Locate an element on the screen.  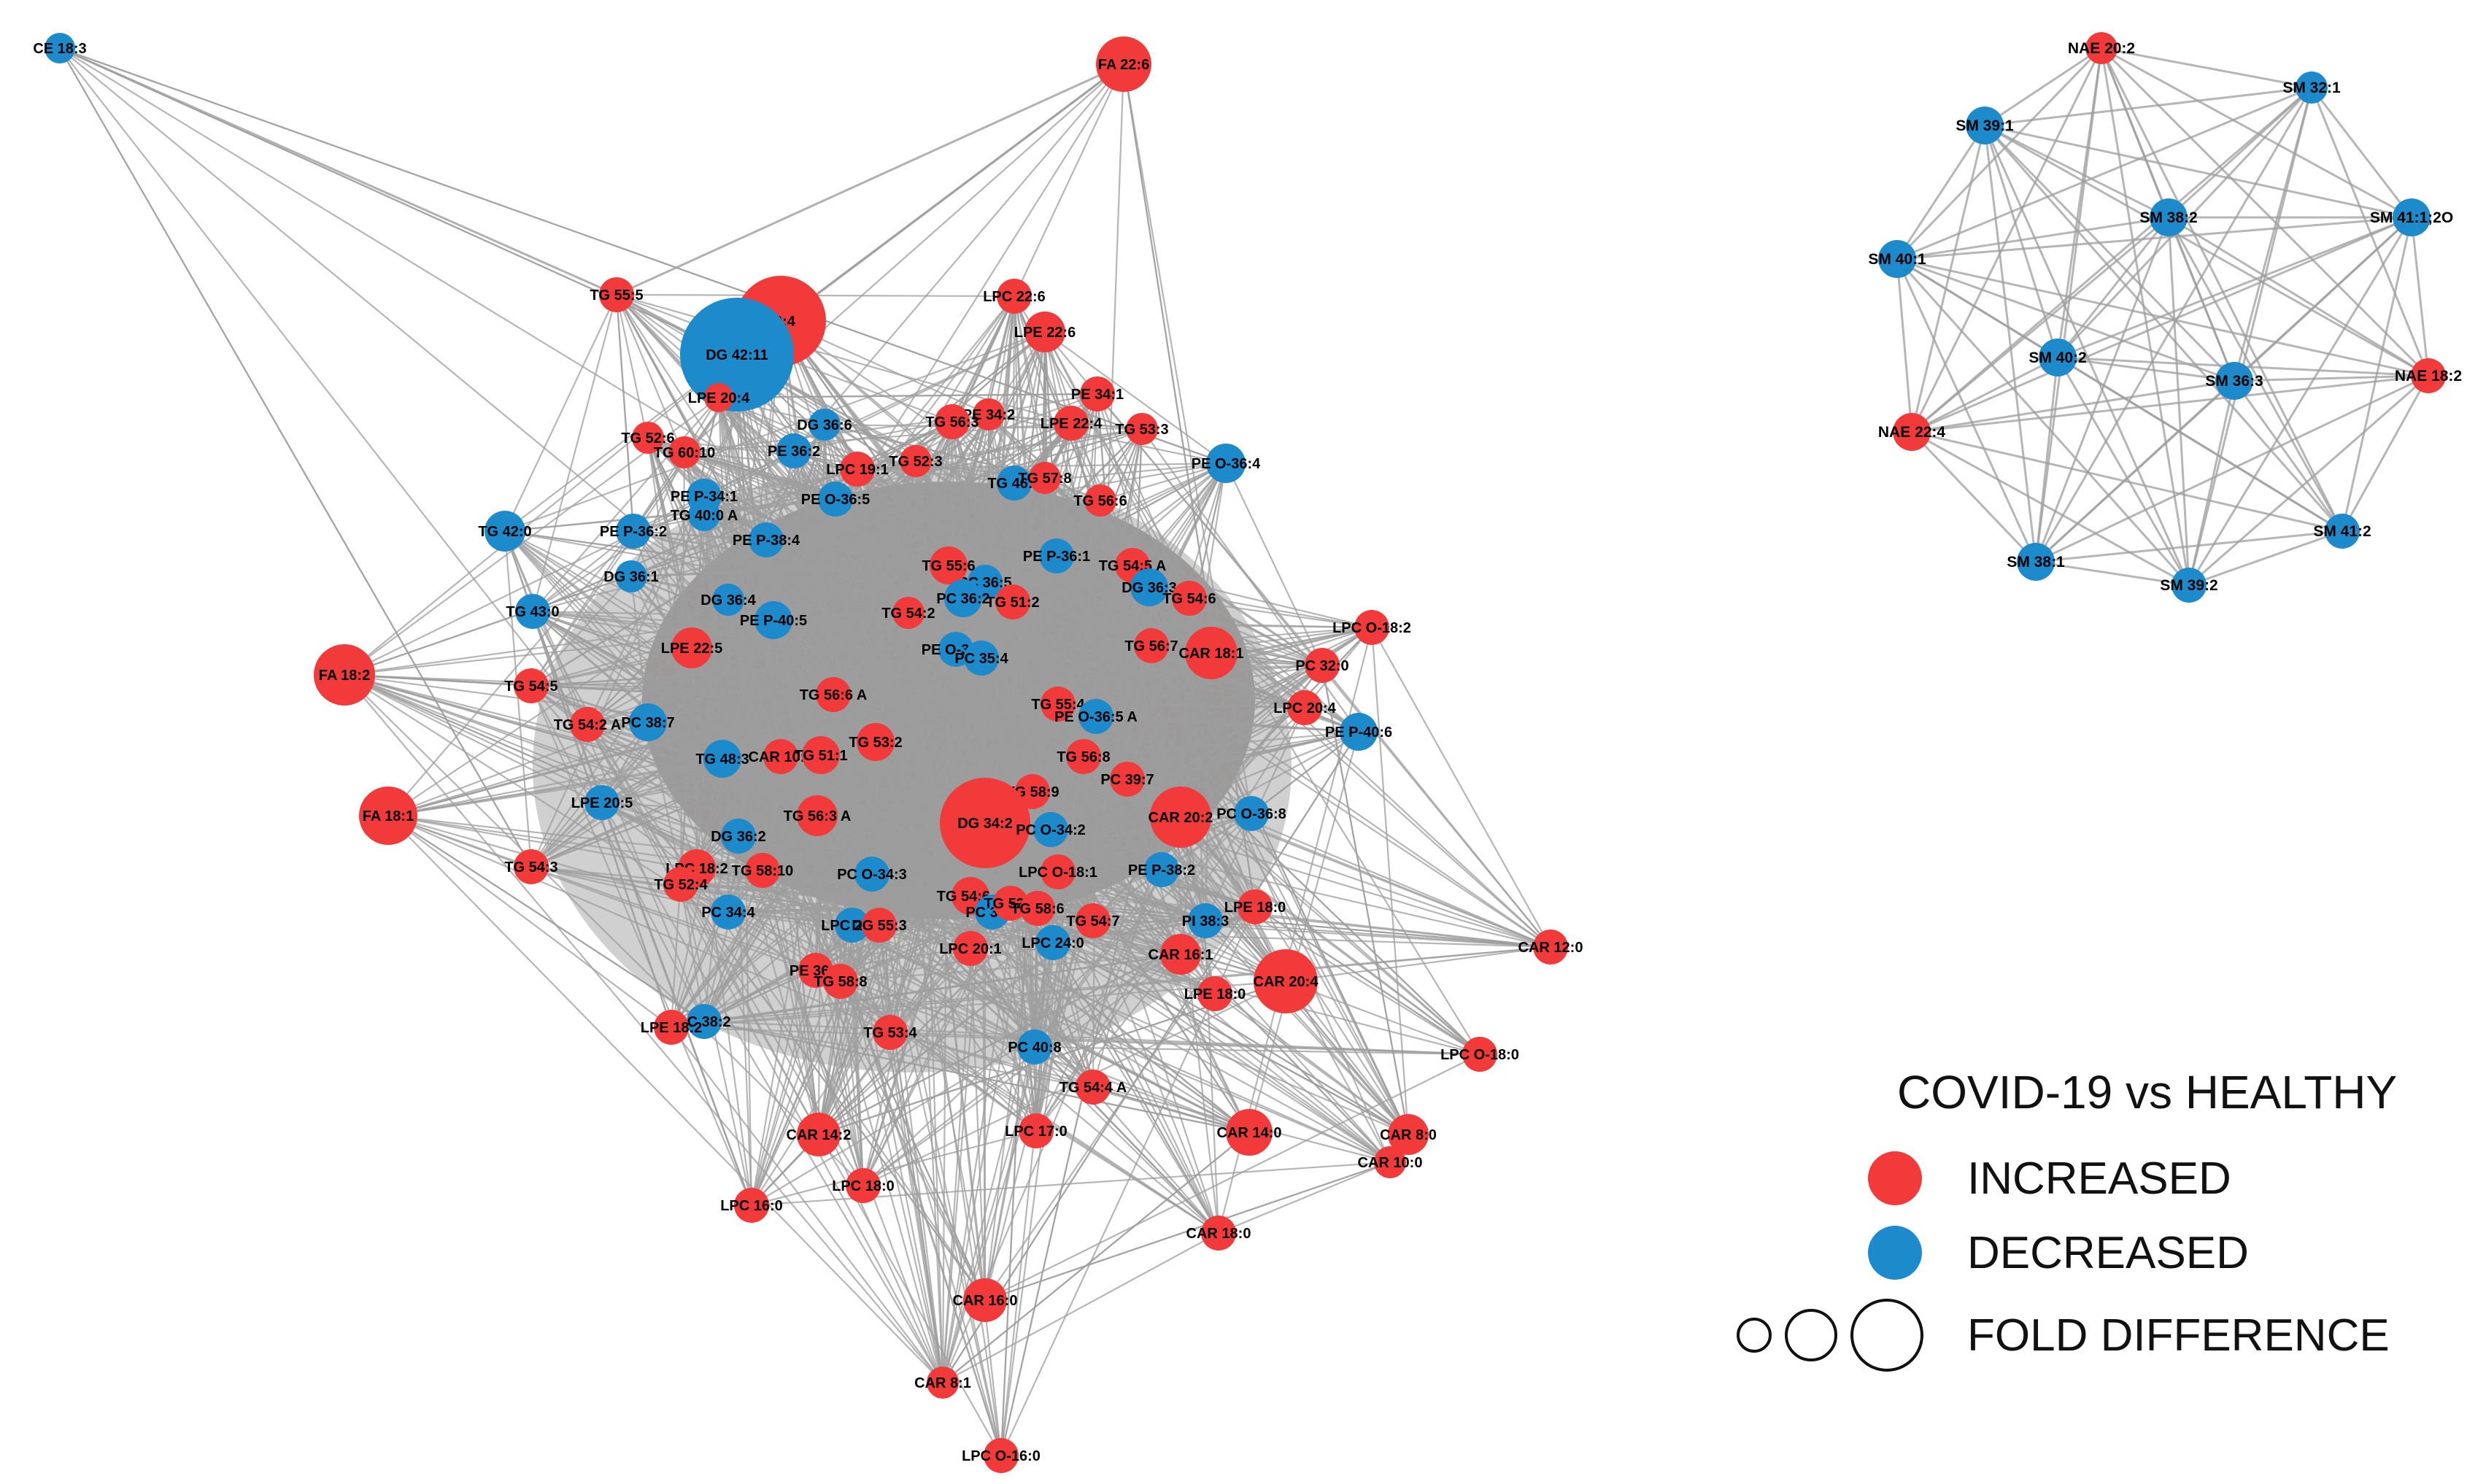
node-label: CAR 18:1 is located at coordinates (1211, 654).